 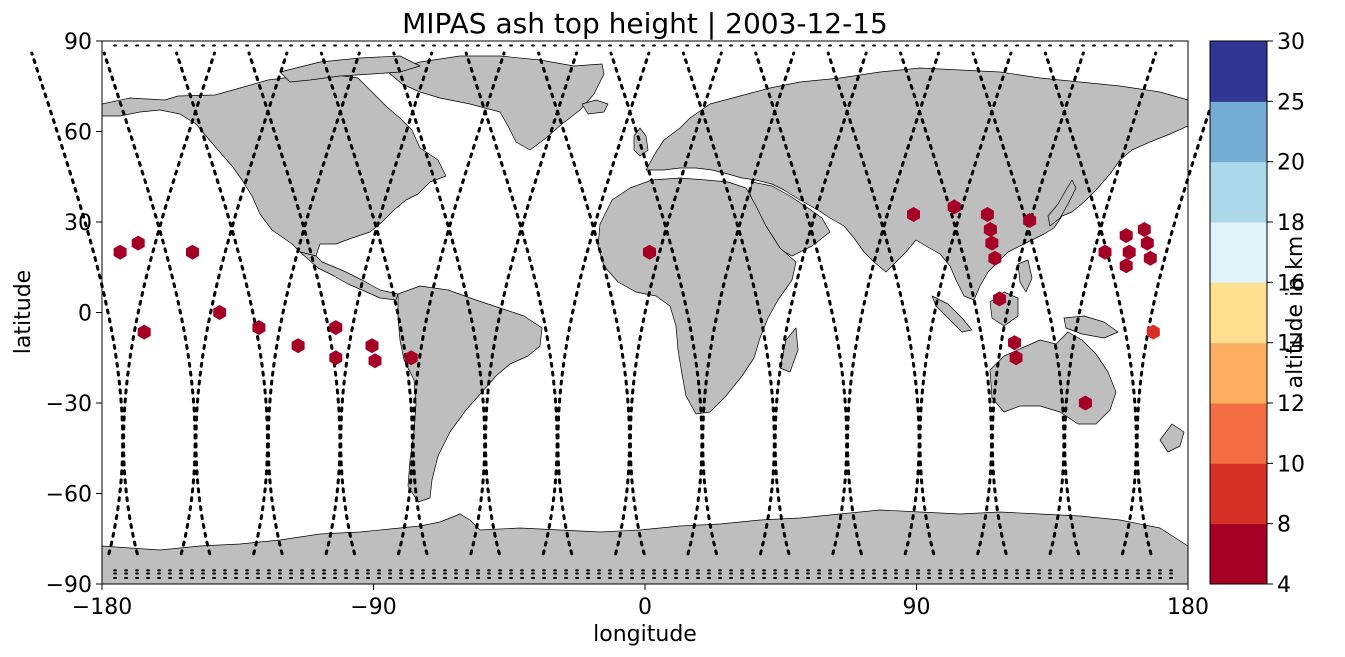 I want to click on land-japan, so click(x=1062, y=203).